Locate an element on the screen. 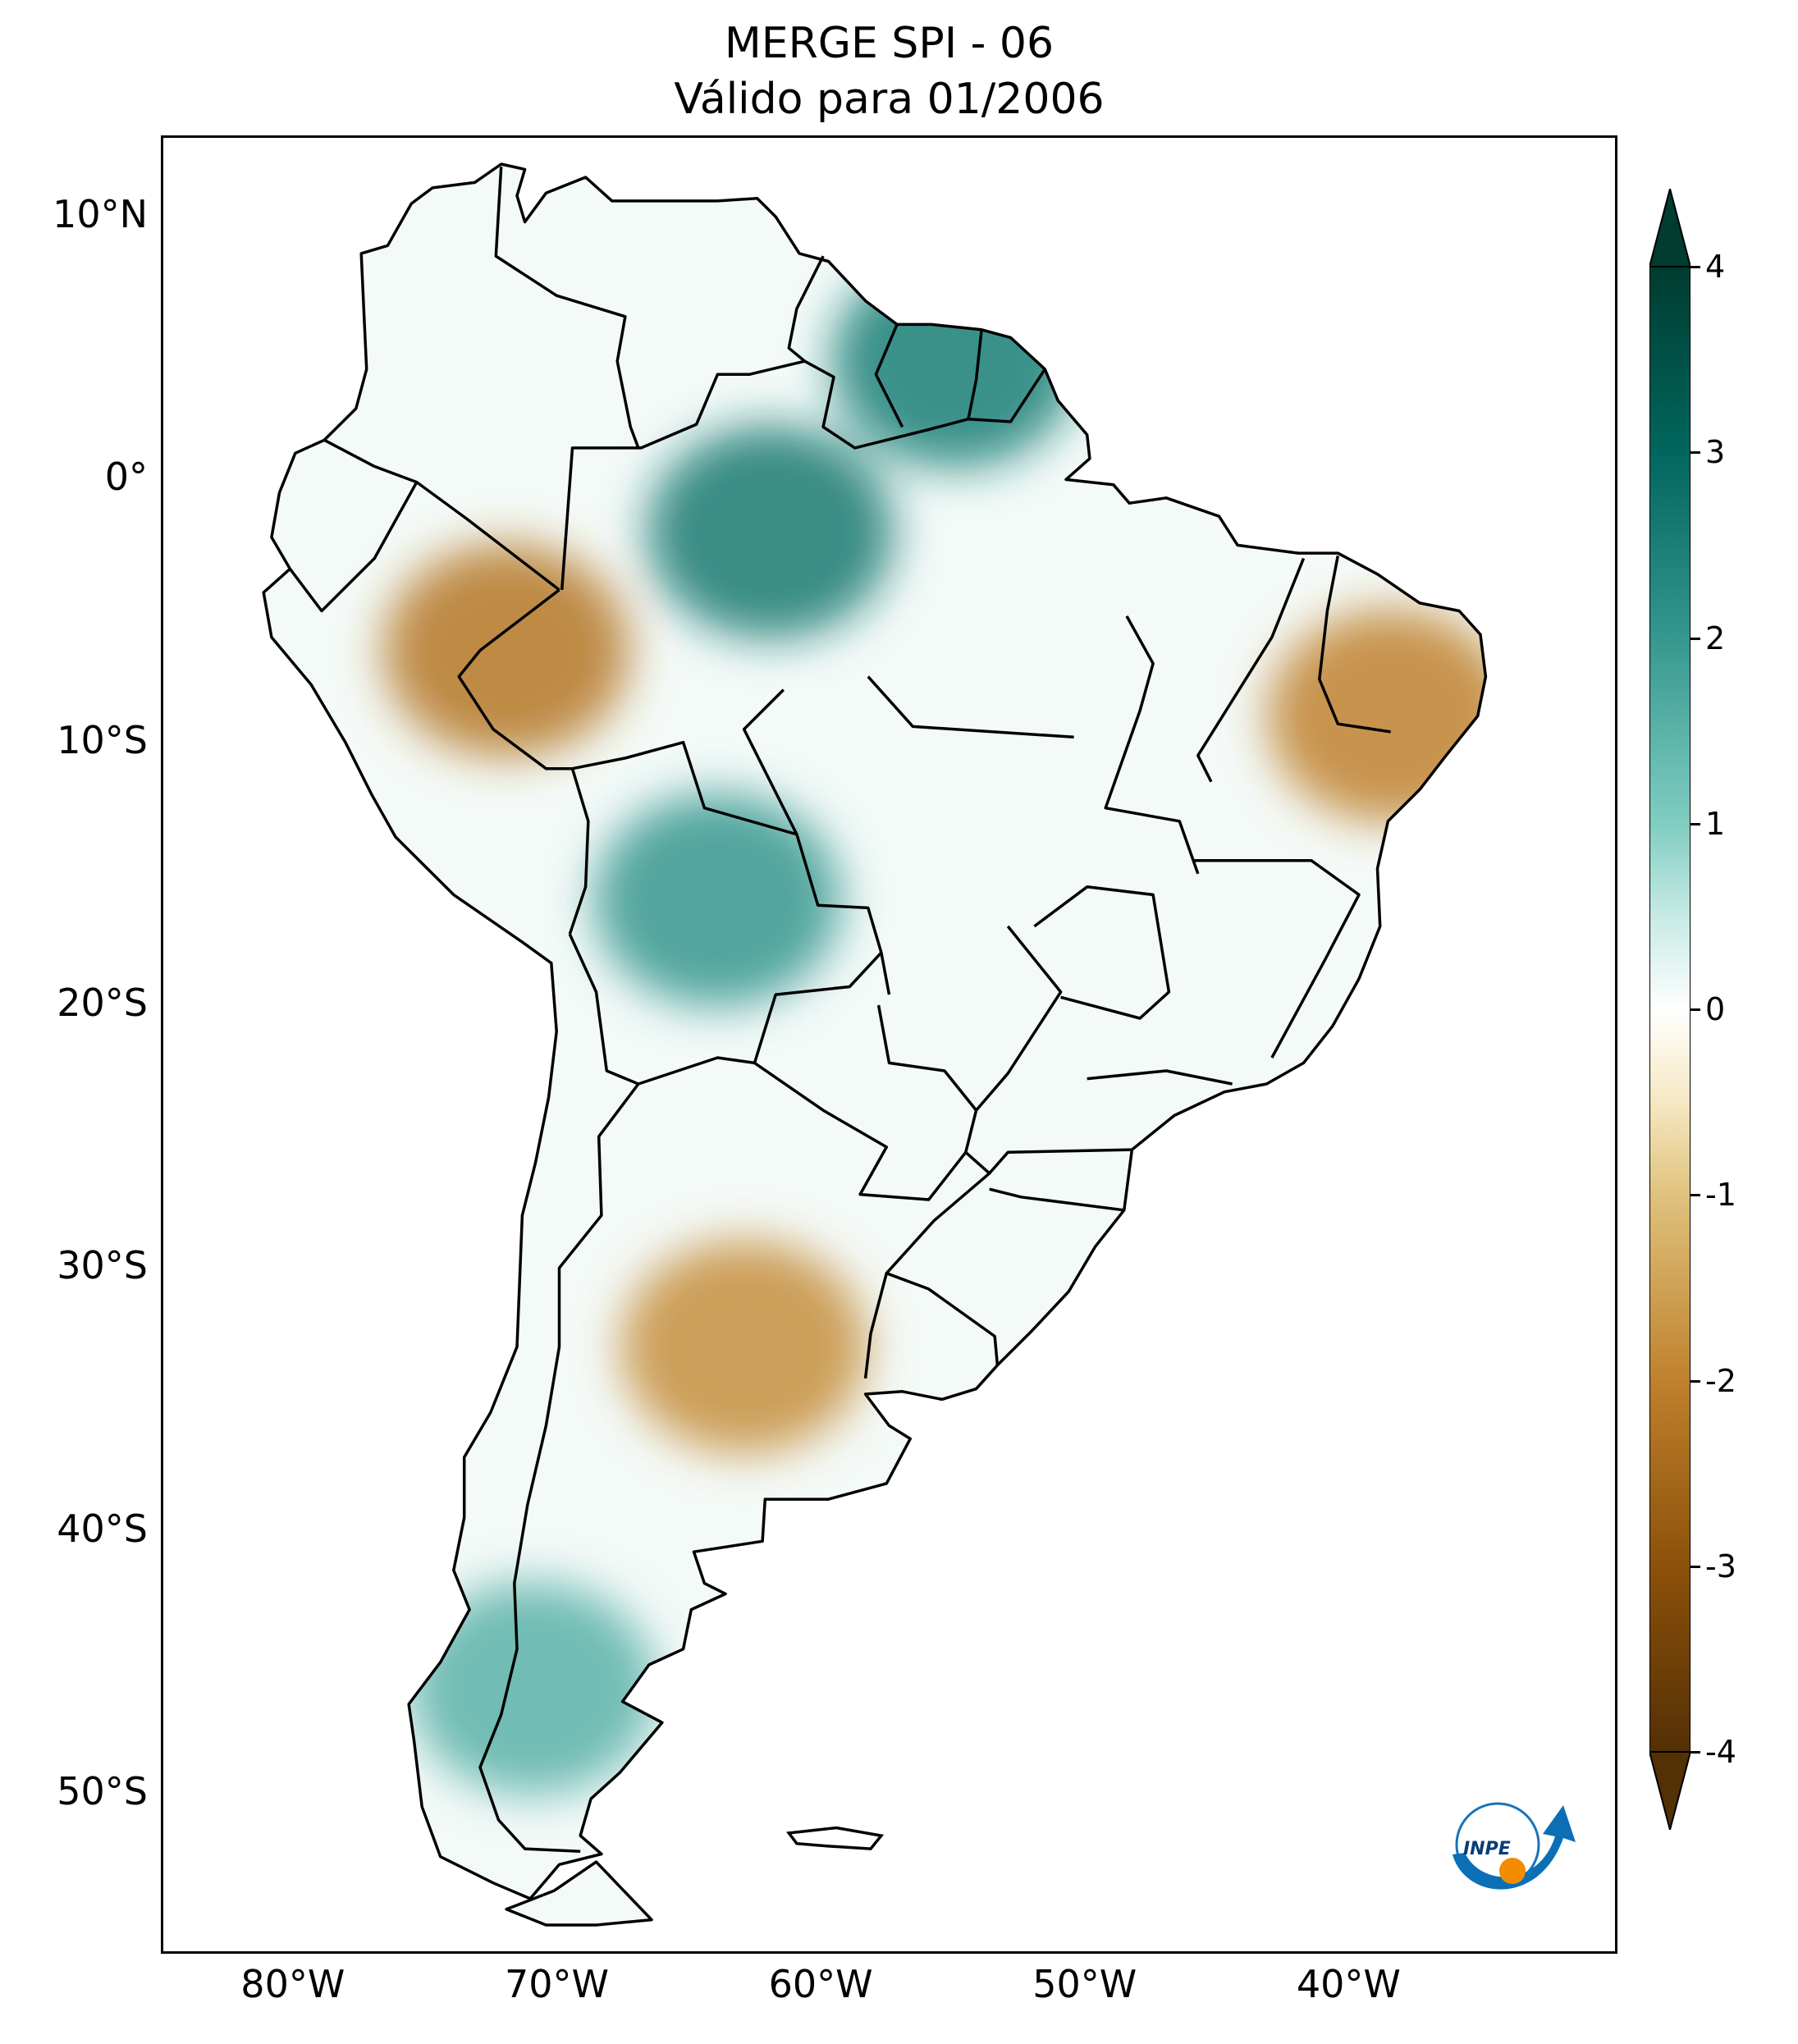  border-peru-brazil is located at coordinates (515, 679).